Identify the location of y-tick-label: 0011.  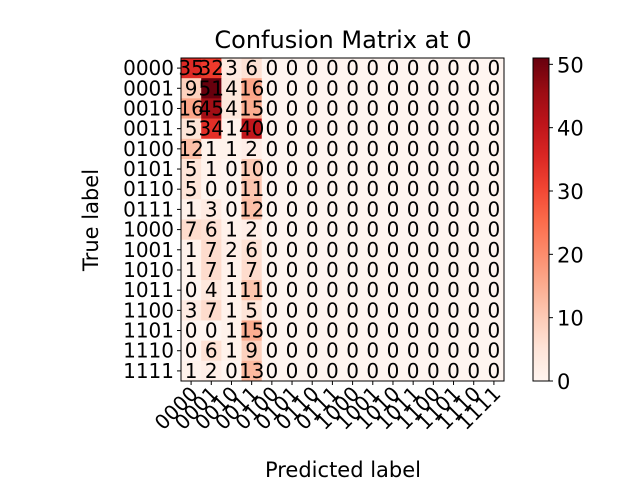
(148, 129).